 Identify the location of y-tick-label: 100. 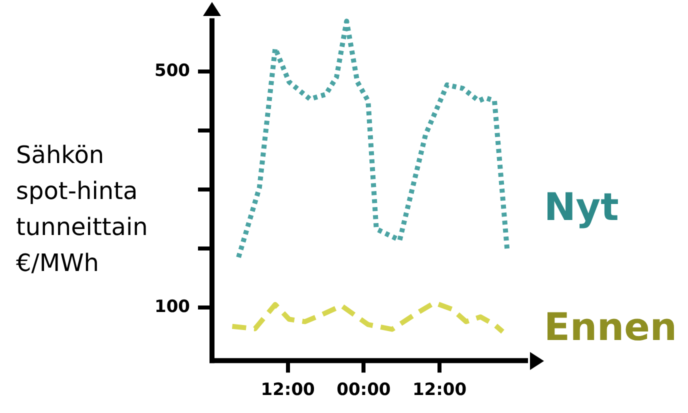
(172, 306).